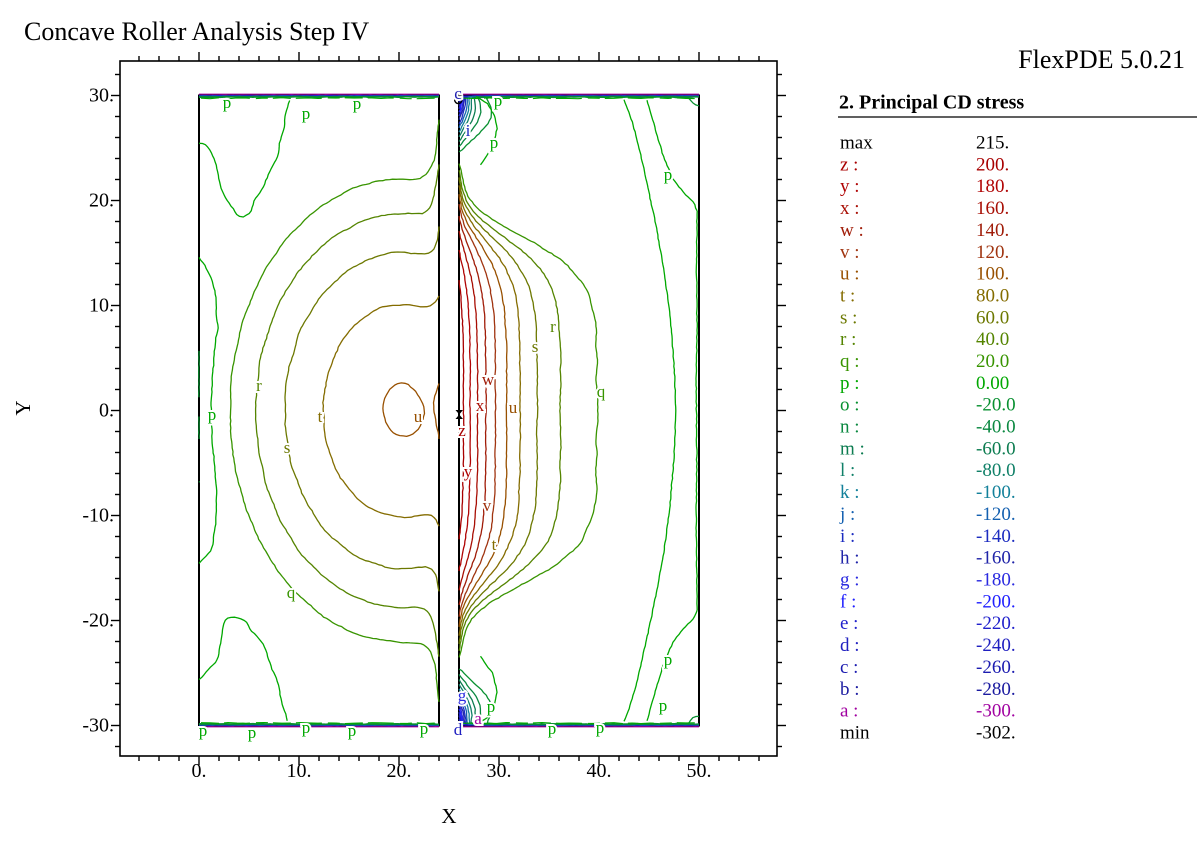 Image resolution: width=1200 pixels, height=846 pixels. Describe the element at coordinates (1101, 59) in the screenshot. I see `svg-text: FlexPDE 5.0.21` at that location.